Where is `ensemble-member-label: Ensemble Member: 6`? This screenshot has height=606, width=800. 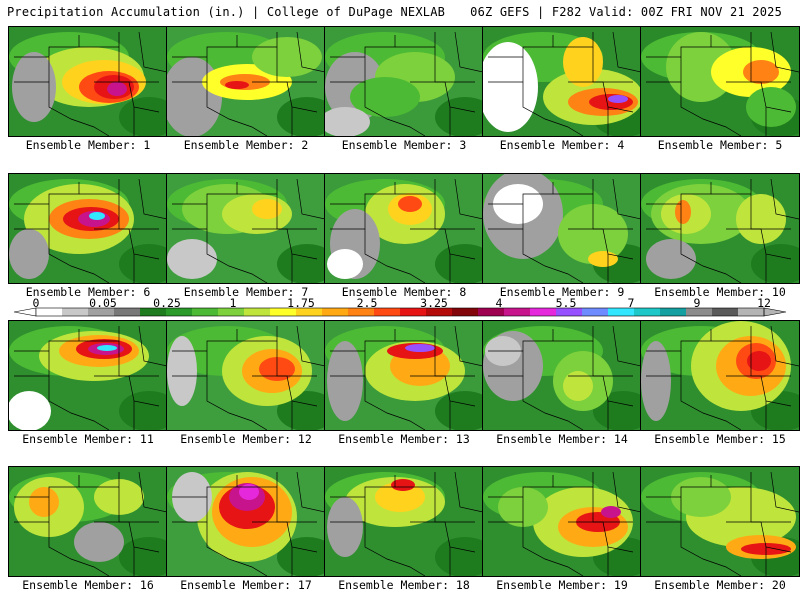
ensemble-member-label: Ensemble Member: 6 is located at coordinates (88, 292).